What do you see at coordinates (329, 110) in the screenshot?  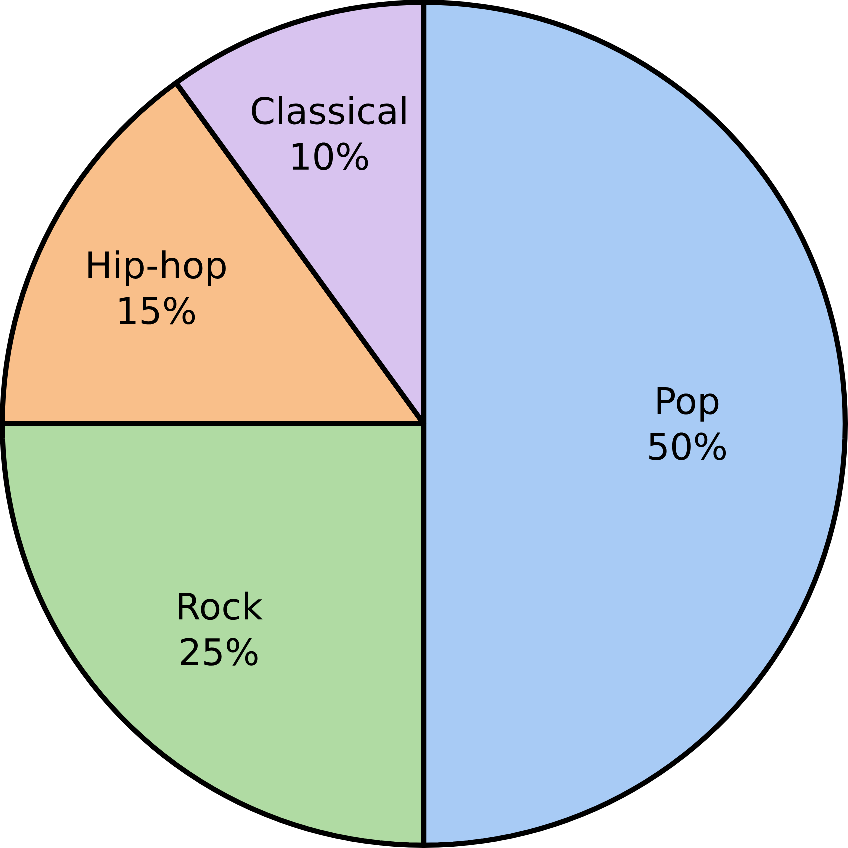 I see `slice-label: Classical` at bounding box center [329, 110].